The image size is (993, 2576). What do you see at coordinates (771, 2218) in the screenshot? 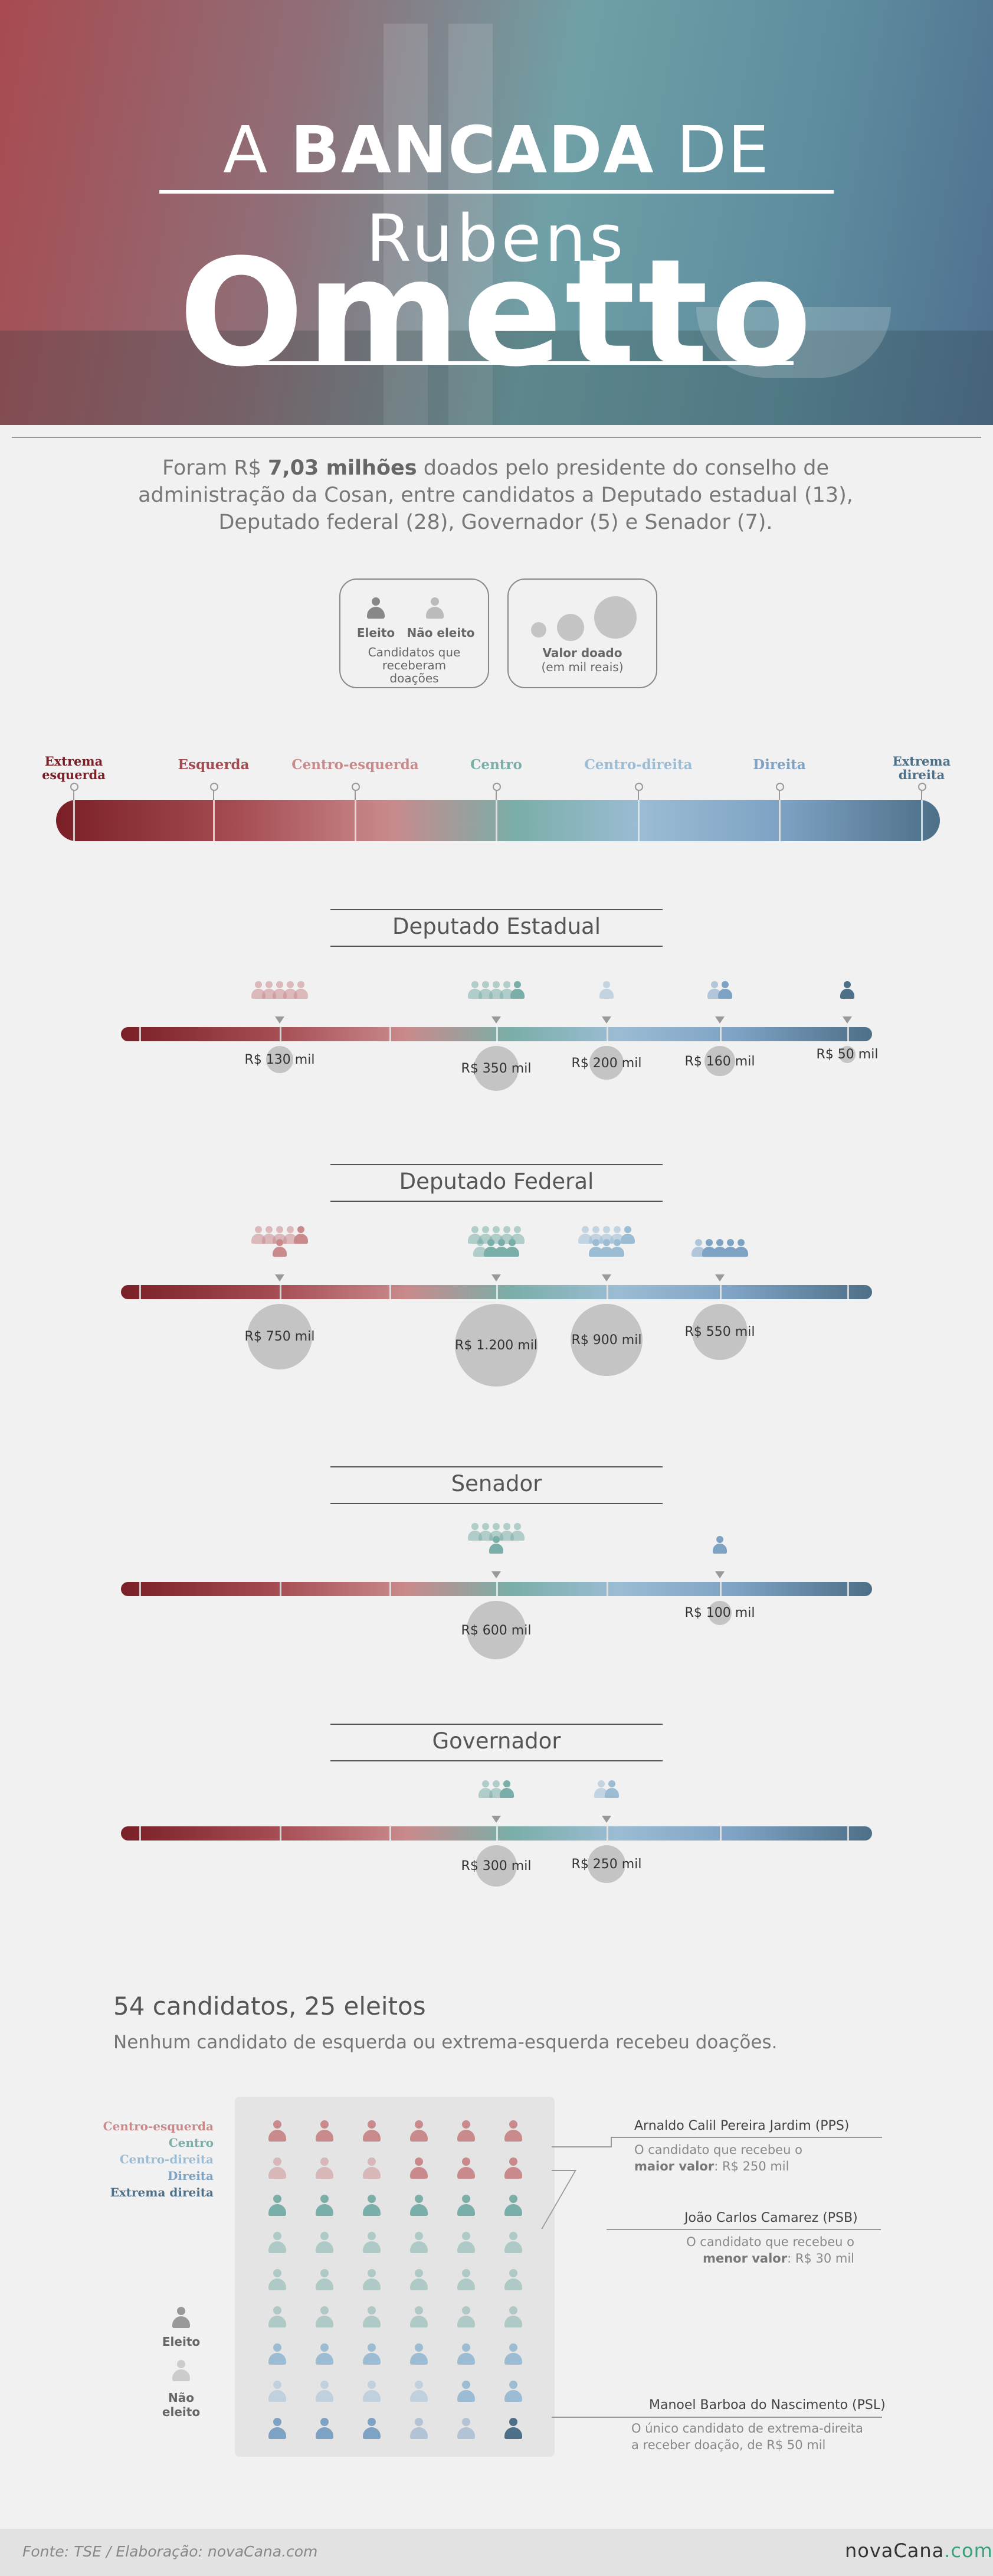
I see `annotation-min-name: João Carlos Camarez (PSB)` at bounding box center [771, 2218].